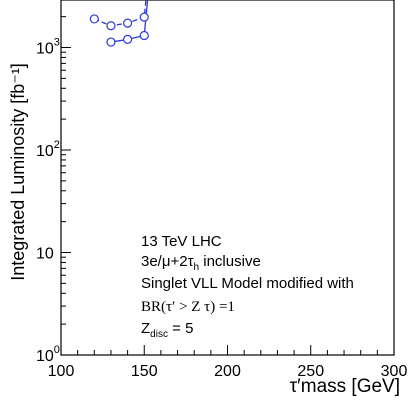 This screenshot has width=409, height=400. I want to click on annotation-model: Singlet VLL Model modified with, so click(247, 283).